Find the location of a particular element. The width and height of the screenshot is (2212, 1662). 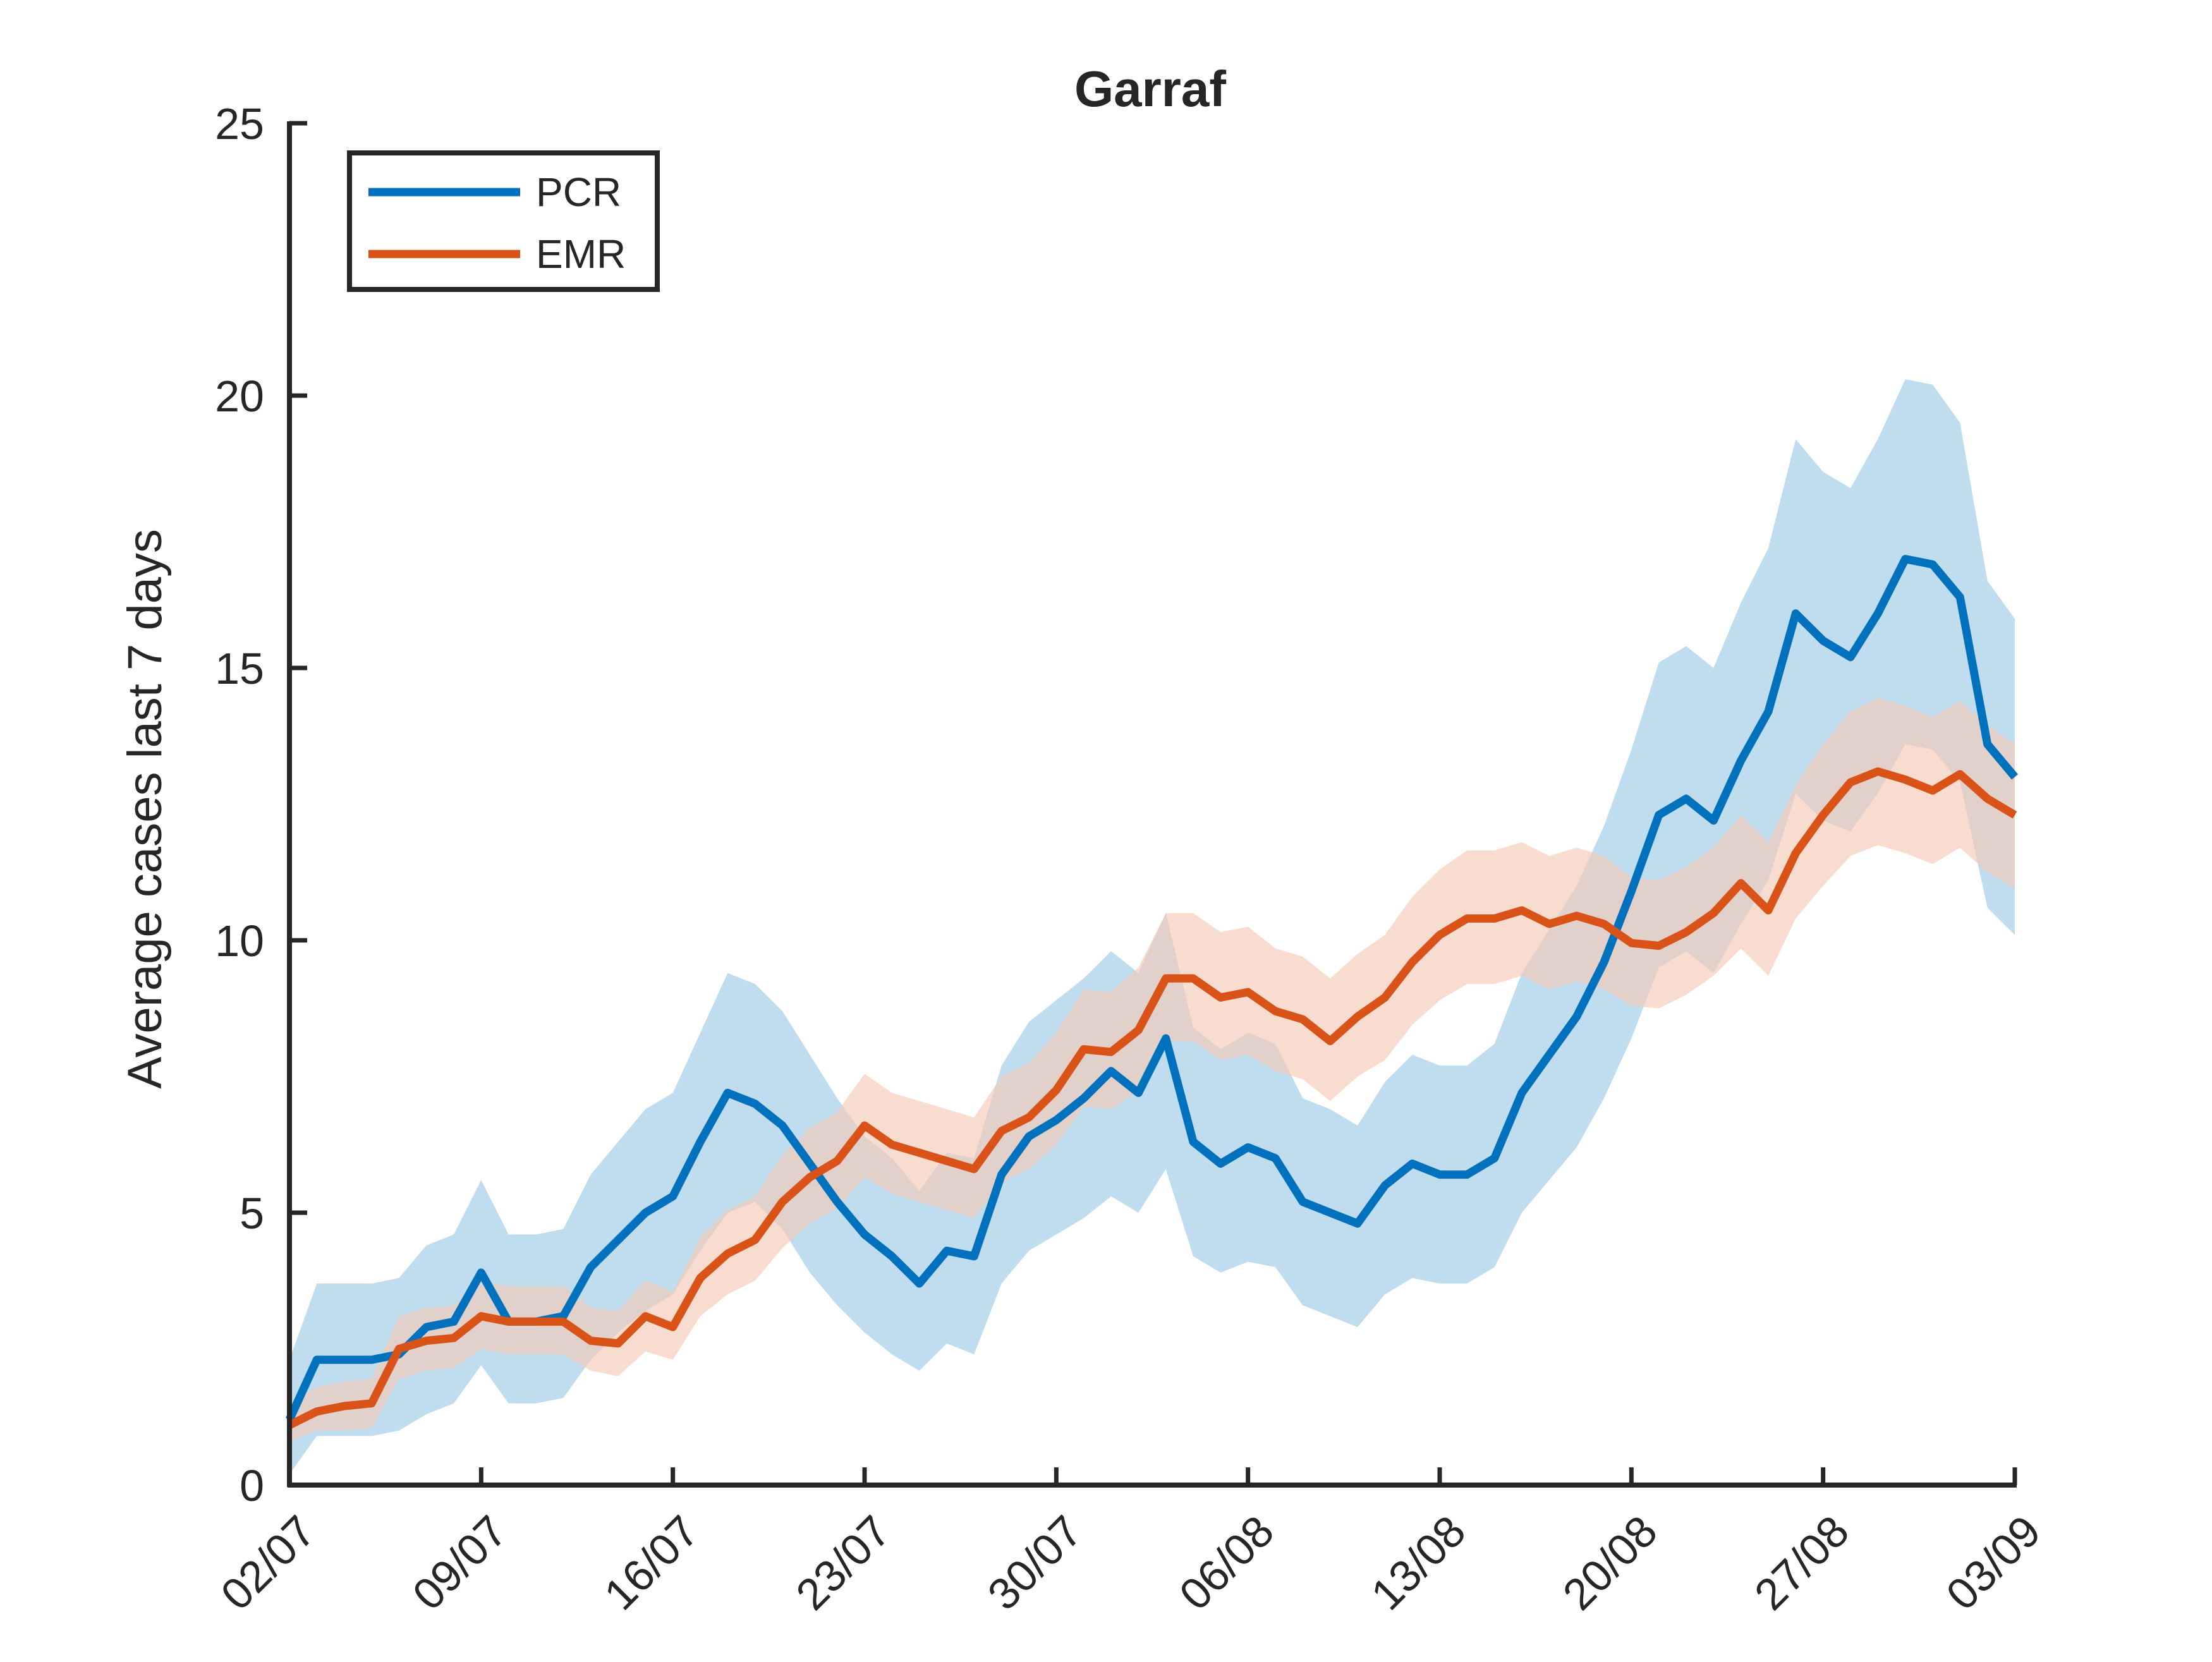

y-tick-label: 10 is located at coordinates (240, 941).